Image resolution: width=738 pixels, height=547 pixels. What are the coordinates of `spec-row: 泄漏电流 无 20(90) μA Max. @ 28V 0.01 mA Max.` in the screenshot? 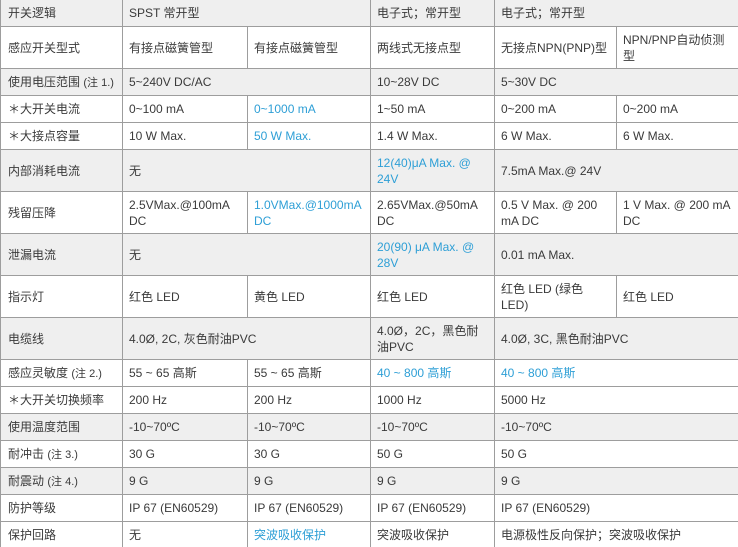 It's located at (369, 254).